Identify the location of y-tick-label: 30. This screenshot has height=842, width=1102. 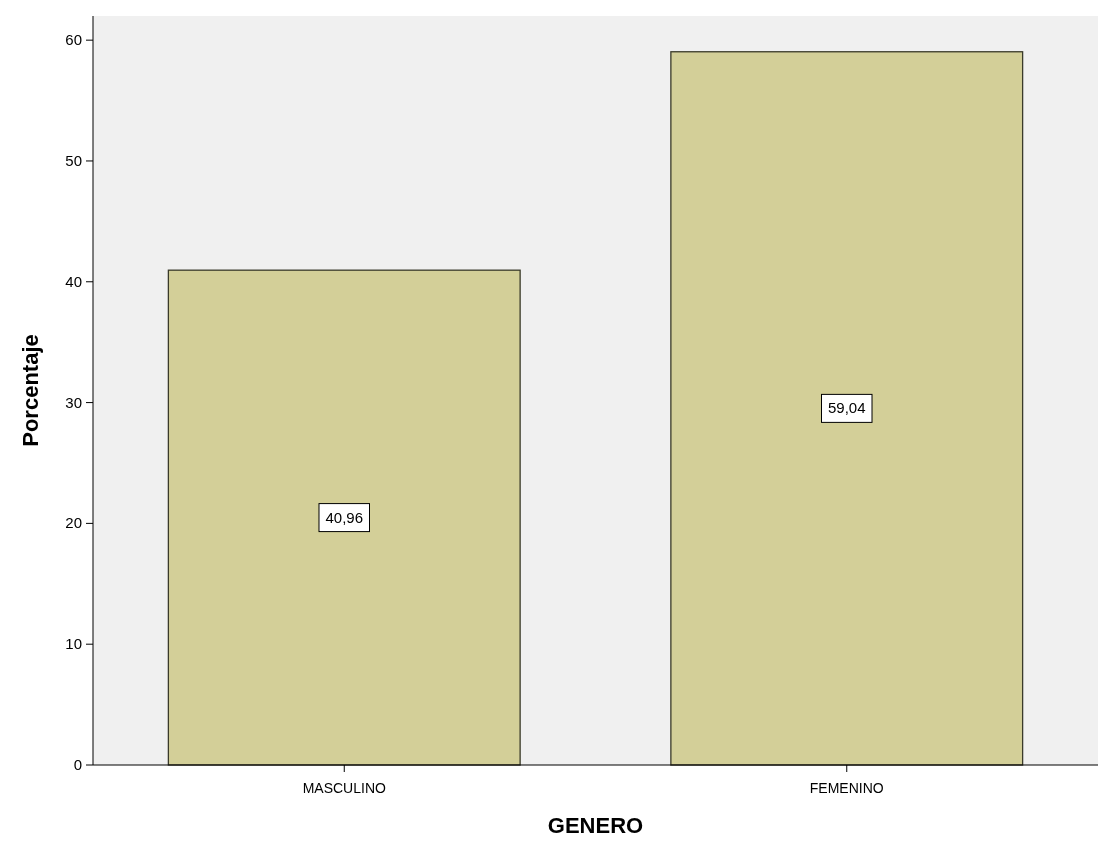
(73, 402).